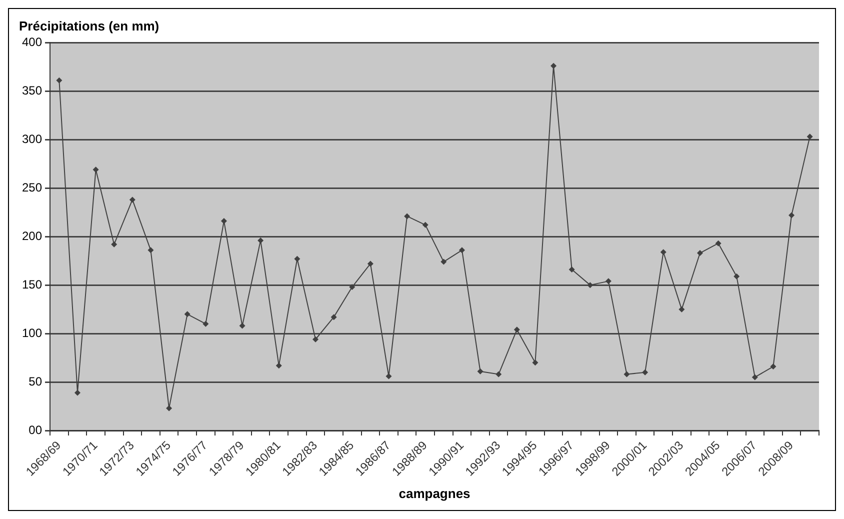 The width and height of the screenshot is (844, 519). What do you see at coordinates (32, 90) in the screenshot?
I see `y-tick-label: 350` at bounding box center [32, 90].